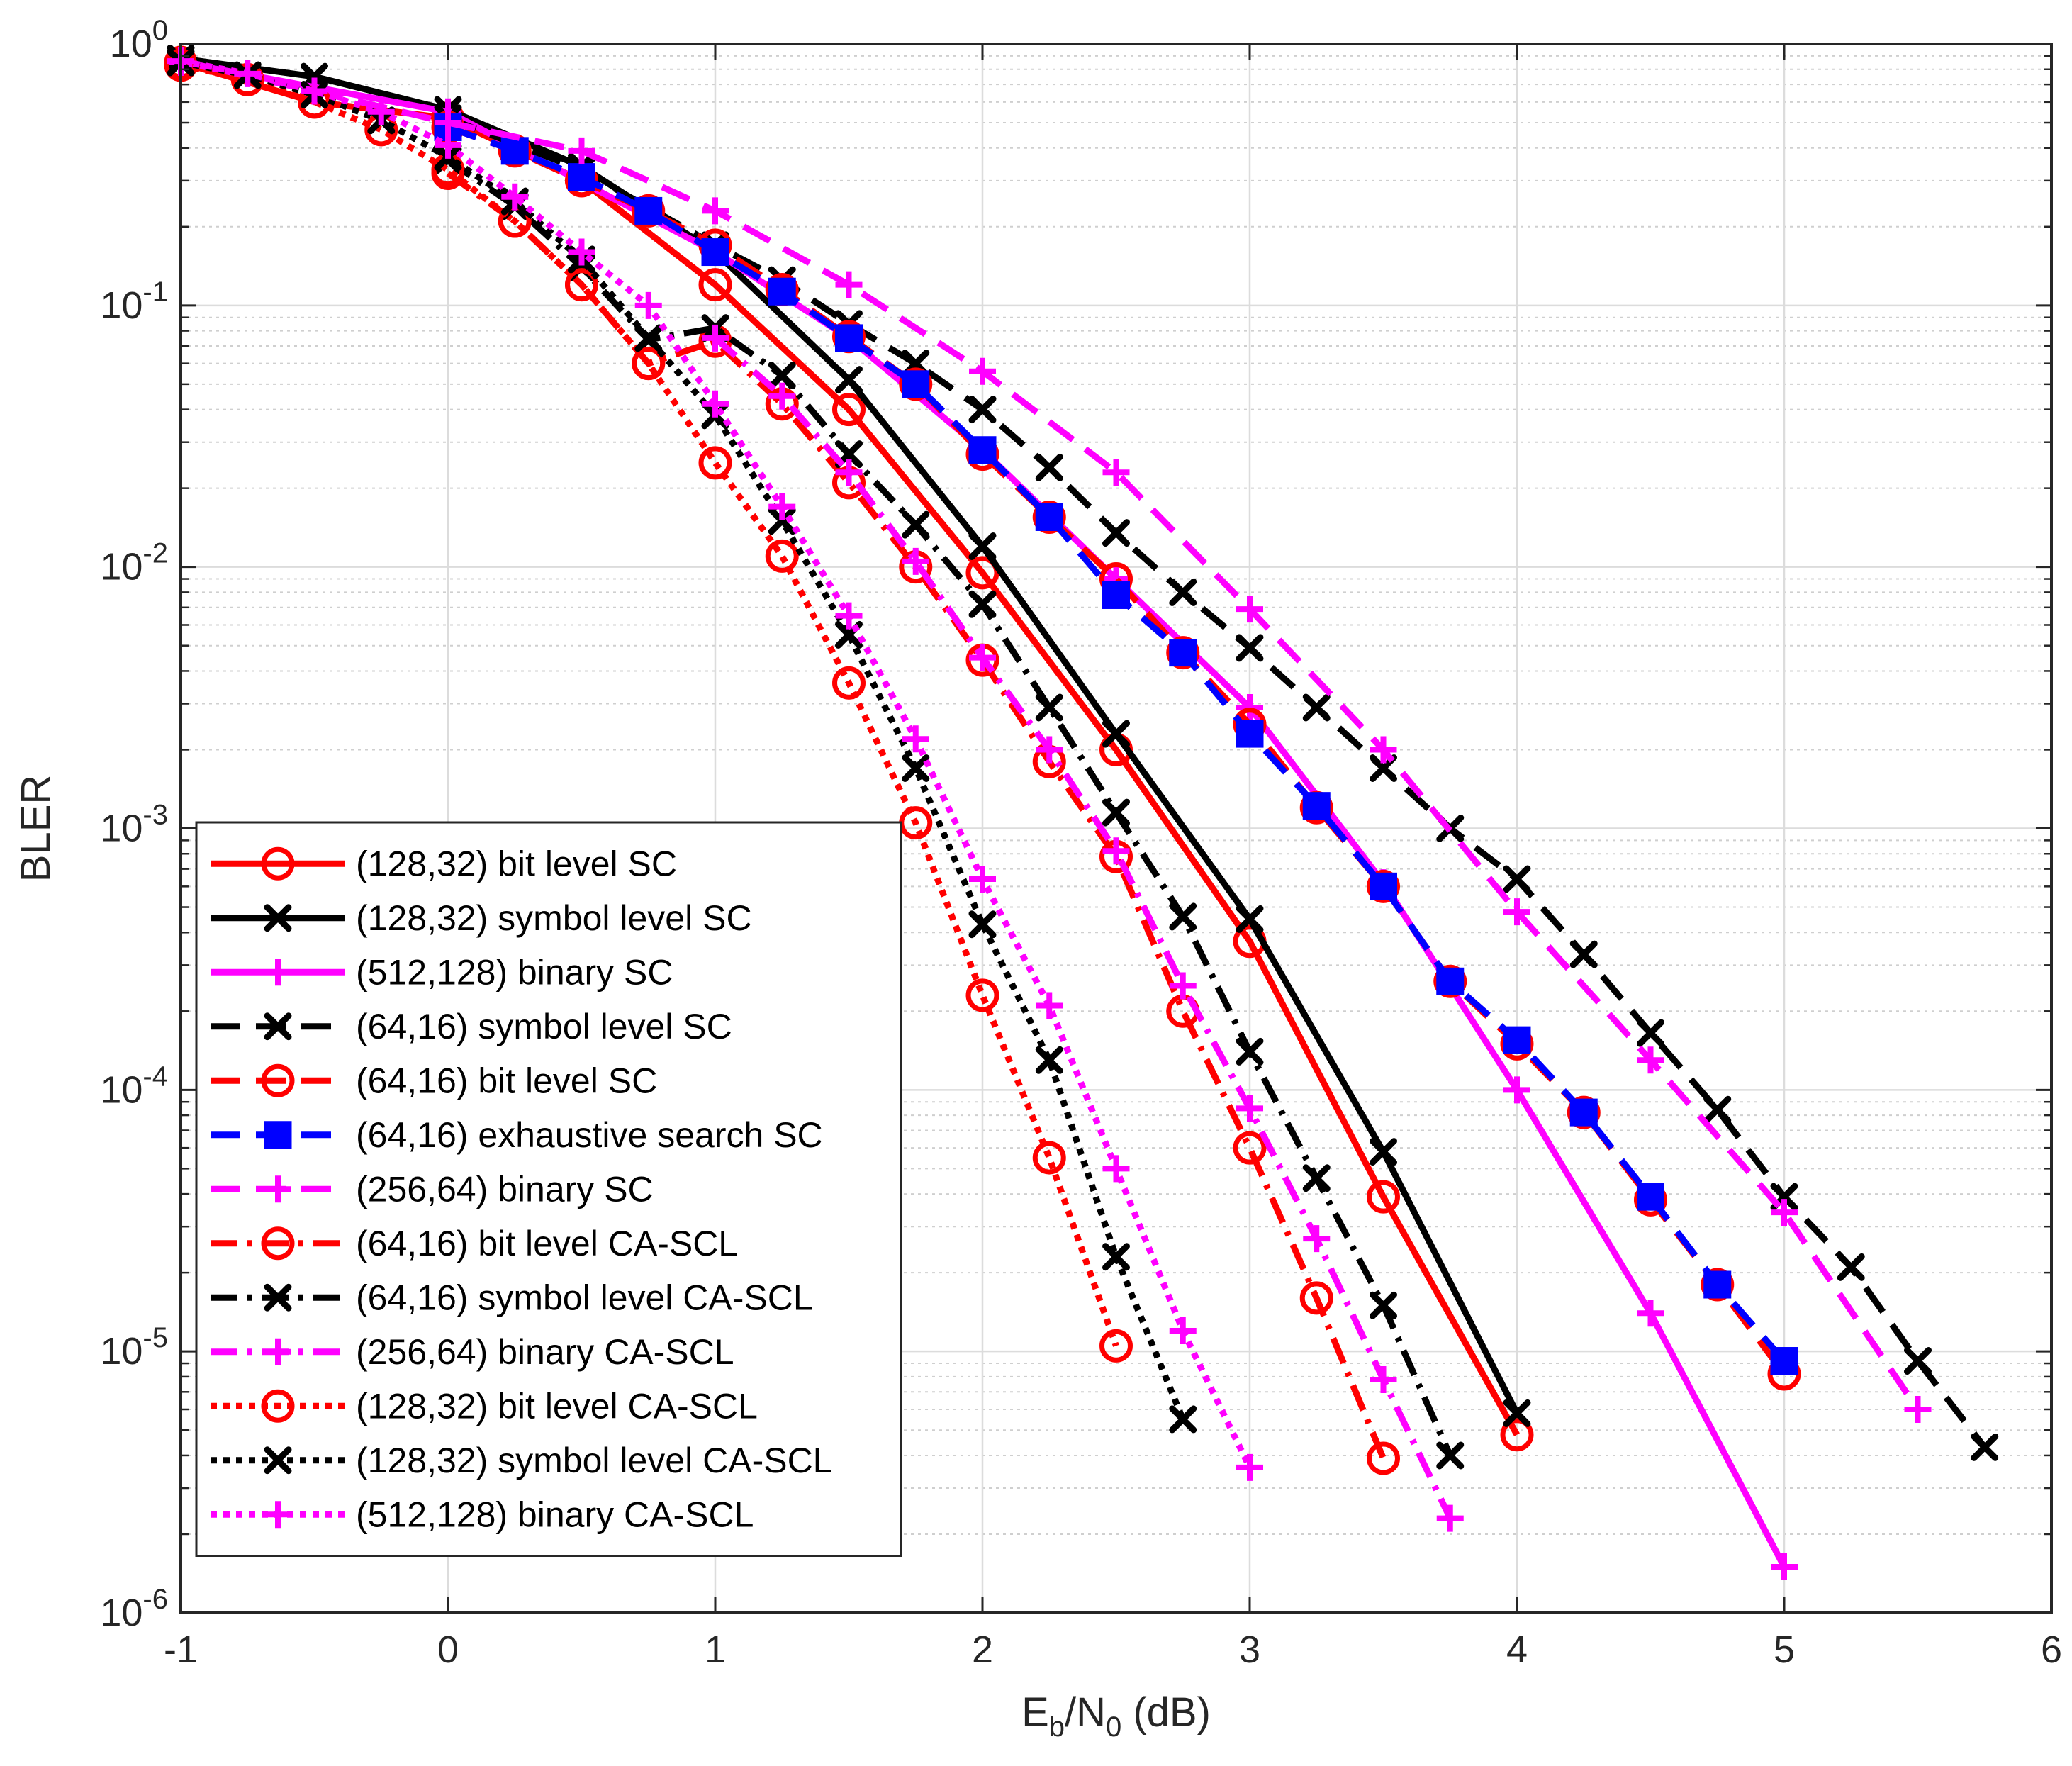 The height and width of the screenshot is (1766, 2072). Describe the element at coordinates (1517, 1649) in the screenshot. I see `x-tick-label: 4` at that location.